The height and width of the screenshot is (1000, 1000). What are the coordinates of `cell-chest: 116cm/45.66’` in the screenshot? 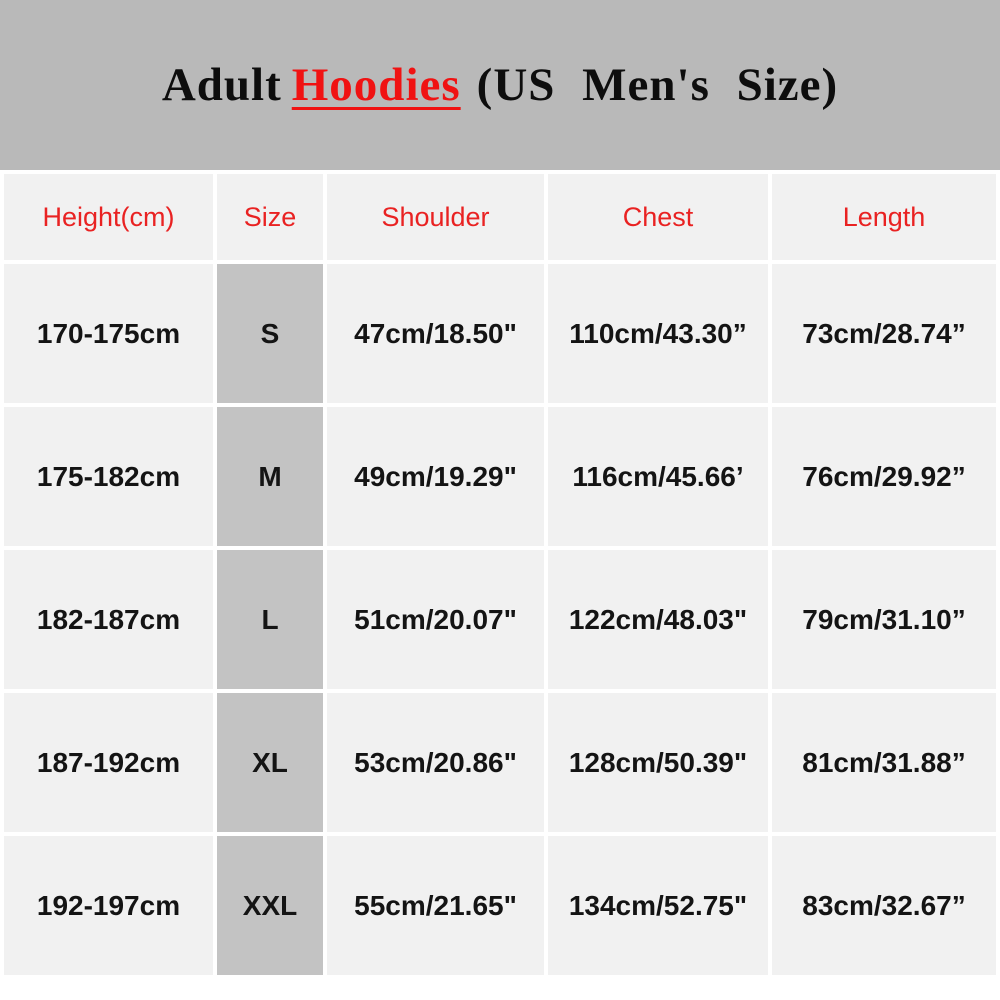 It's located at (658, 476).